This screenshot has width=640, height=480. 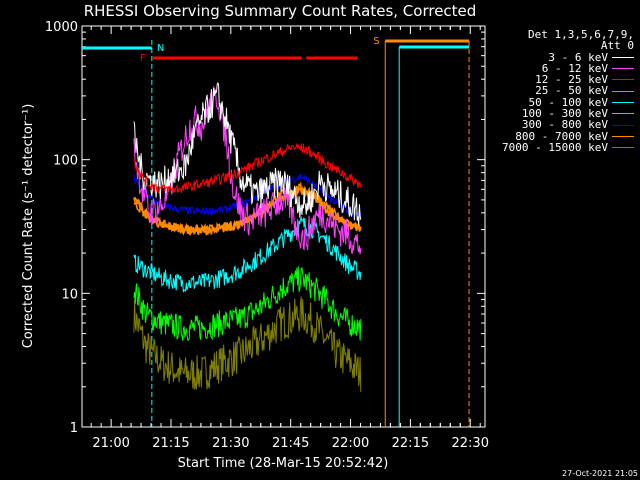 What do you see at coordinates (571, 80) in the screenshot?
I see `legend-label: 12 - 25 keV` at bounding box center [571, 80].